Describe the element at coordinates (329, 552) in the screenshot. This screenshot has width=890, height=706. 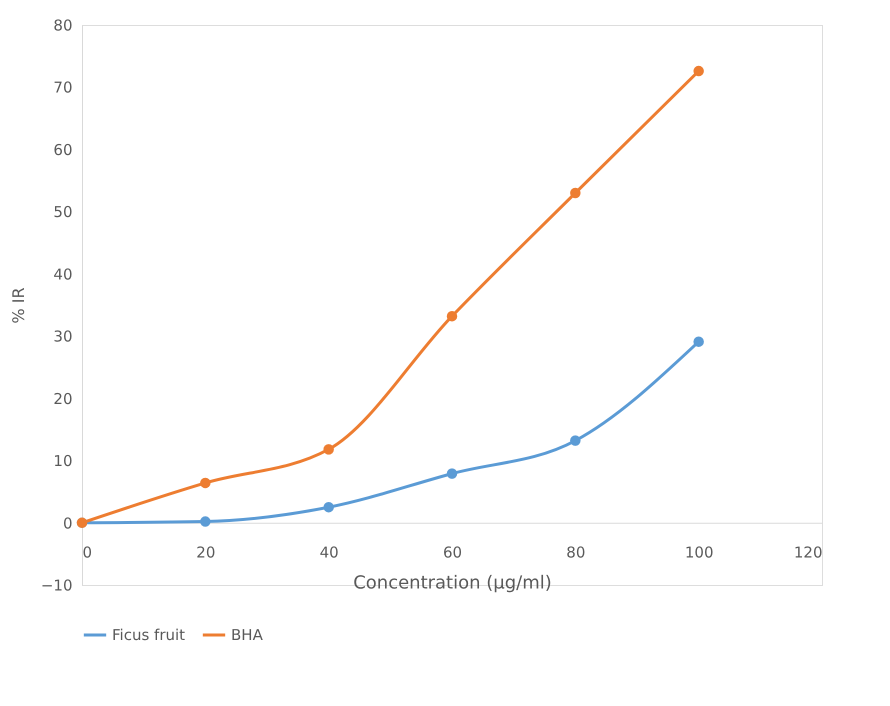
I see `x-tick-label: 40` at that location.